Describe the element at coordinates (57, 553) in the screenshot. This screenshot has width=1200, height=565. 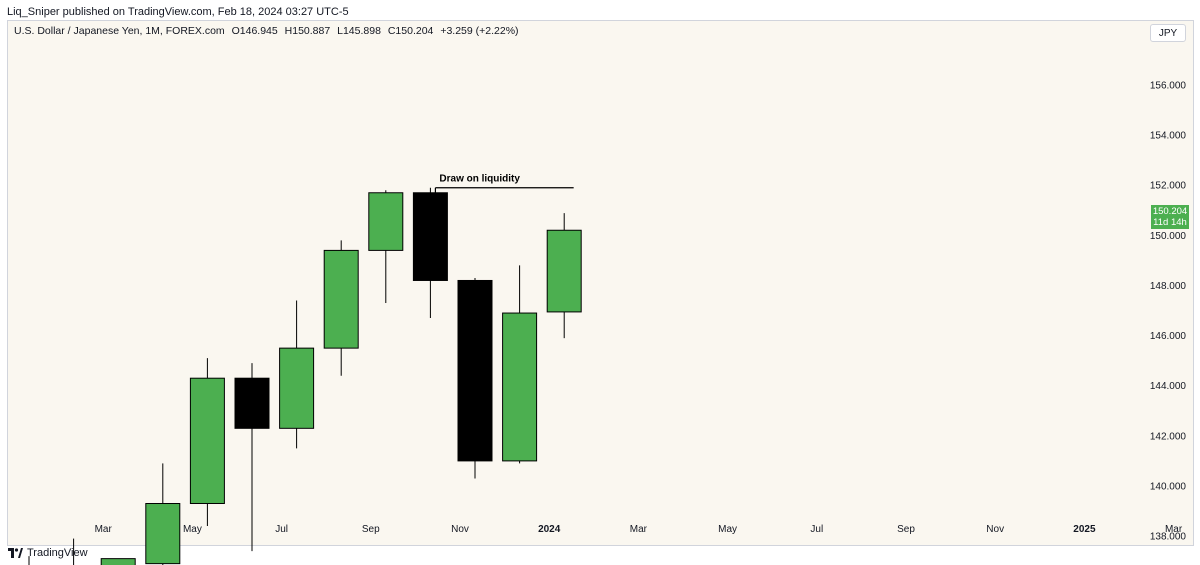
I see `footer-brand: TradingView` at that location.